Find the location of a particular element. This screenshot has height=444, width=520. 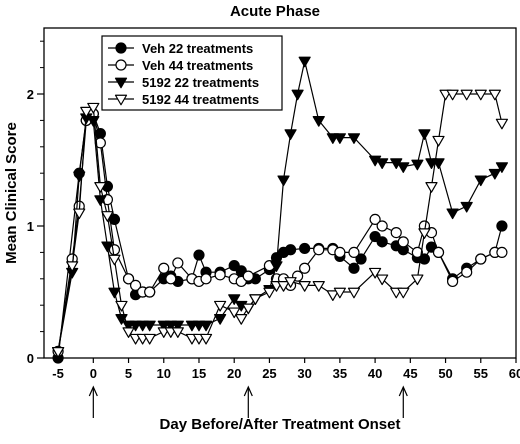

y-tick-label: 2 is located at coordinates (30, 94).